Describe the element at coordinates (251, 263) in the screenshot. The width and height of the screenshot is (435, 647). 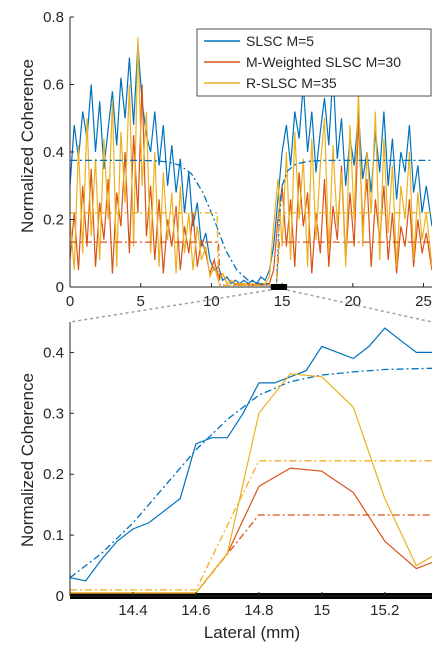
I see `top-series-mweighted-dashdot` at that location.